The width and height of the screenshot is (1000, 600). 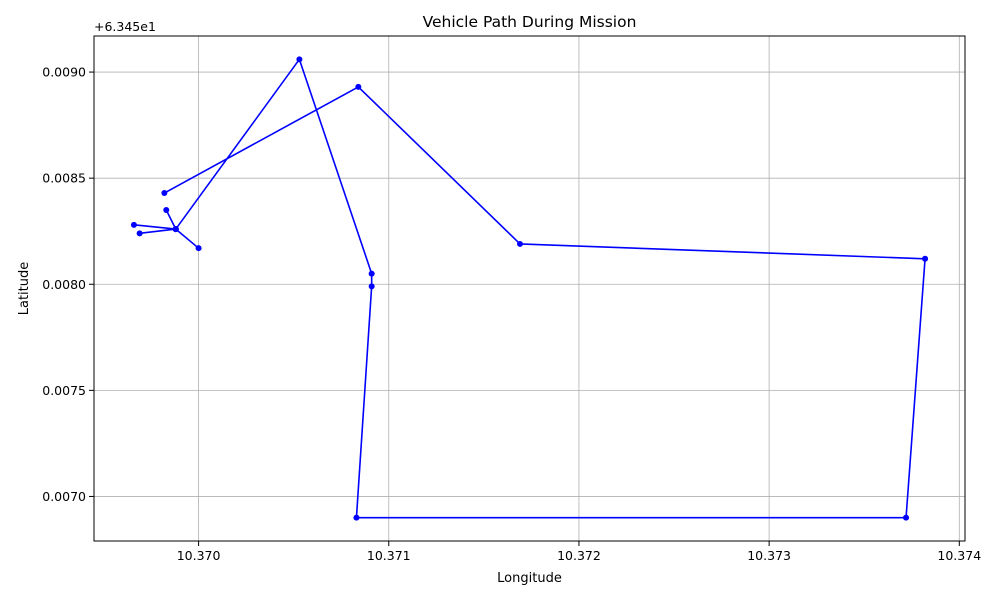 What do you see at coordinates (64, 72) in the screenshot?
I see `y-tick-label: 0.0090` at bounding box center [64, 72].